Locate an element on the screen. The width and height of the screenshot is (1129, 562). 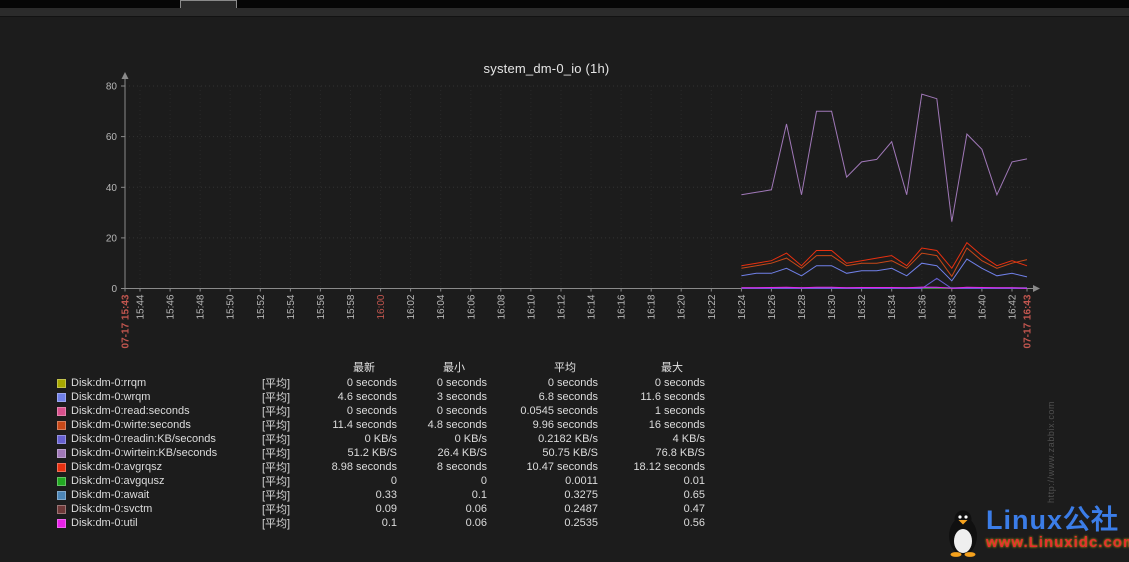
site-logo-text: Linux公社 www.Linuxidc.com is located at coordinates (1057, 528).